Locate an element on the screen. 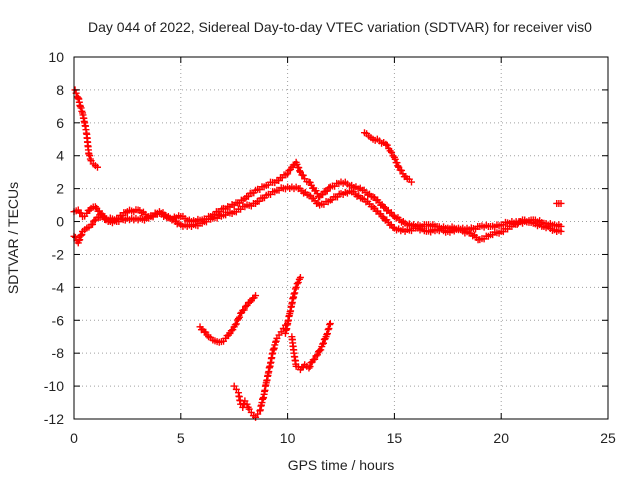 This screenshot has height=480, width=640. y-tick-label: -4 is located at coordinates (58, 287).